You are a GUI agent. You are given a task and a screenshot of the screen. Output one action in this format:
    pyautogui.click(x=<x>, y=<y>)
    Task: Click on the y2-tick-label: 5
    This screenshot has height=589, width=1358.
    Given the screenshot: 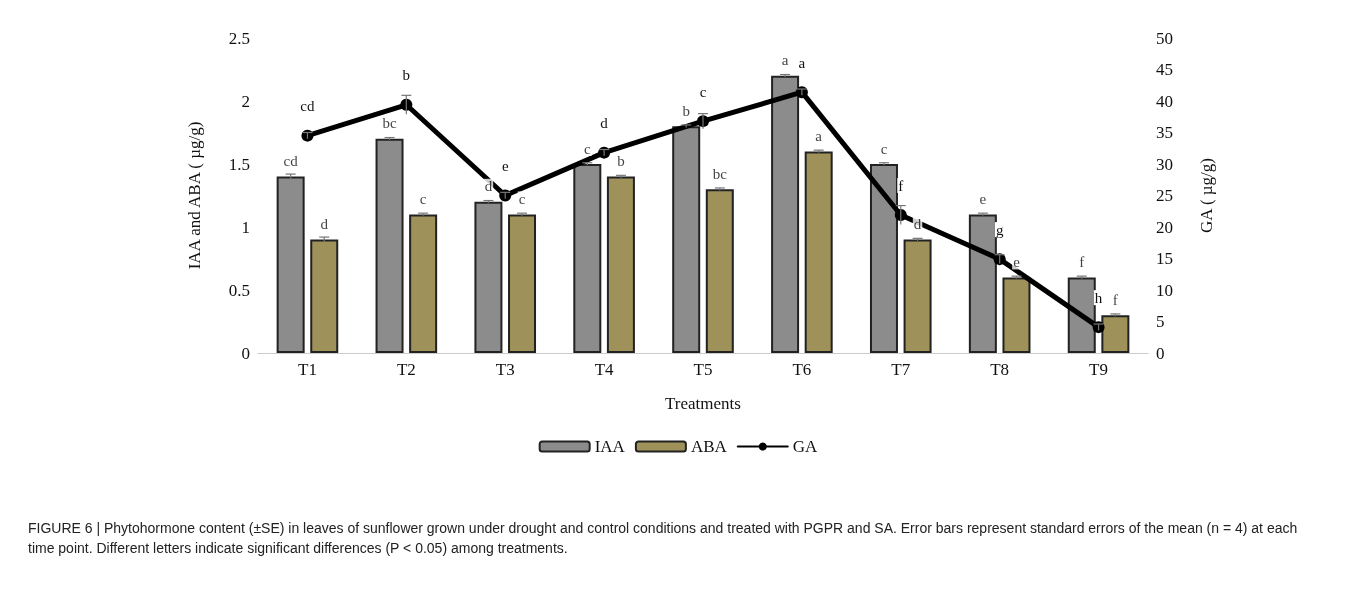 What is the action you would take?
    pyautogui.click(x=1160, y=321)
    